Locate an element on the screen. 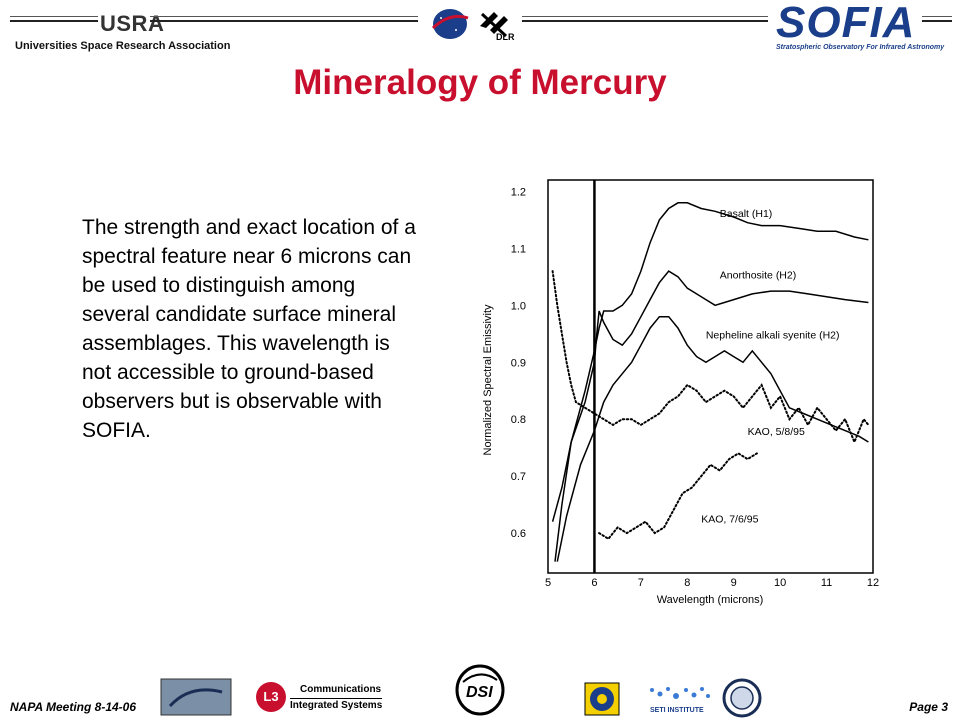 The image size is (960, 720). l3-integrated-systems-text: Integrated Systems is located at coordinates (336, 704).